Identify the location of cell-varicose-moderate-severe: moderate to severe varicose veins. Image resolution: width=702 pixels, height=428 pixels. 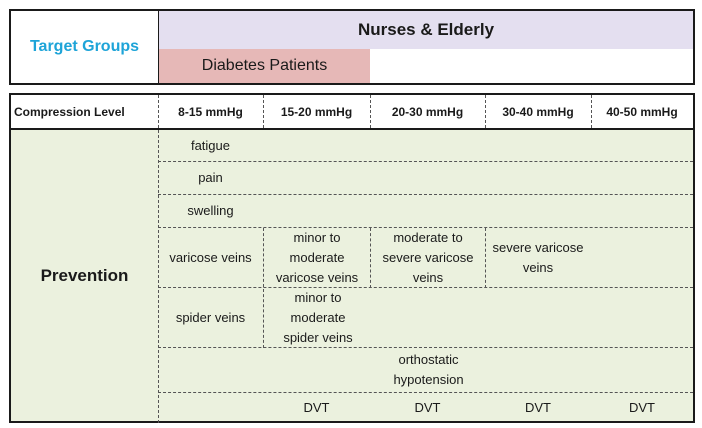
(428, 257).